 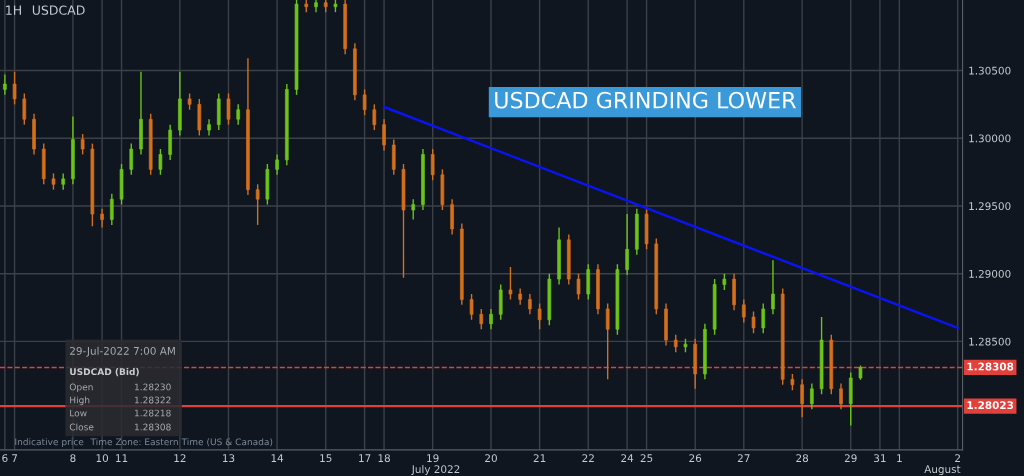 I want to click on x-tick-label: 10, so click(x=102, y=458).